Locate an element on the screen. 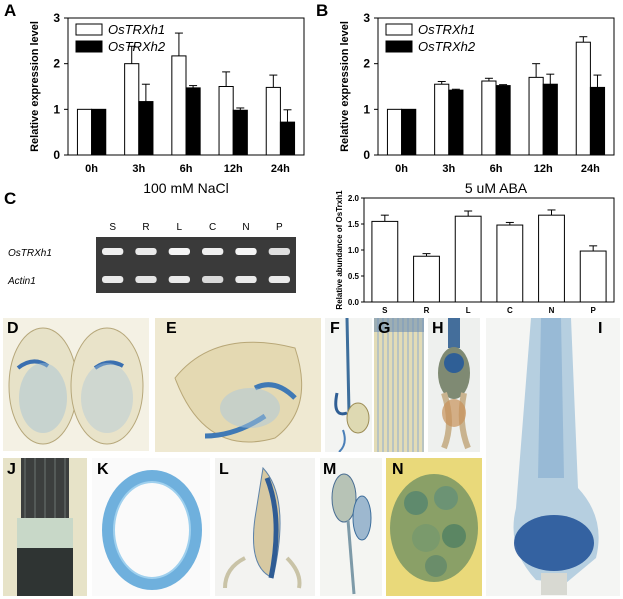 This screenshot has width=623, height=599. chart-c-ytick-label-1: 0.5 is located at coordinates (354, 276).